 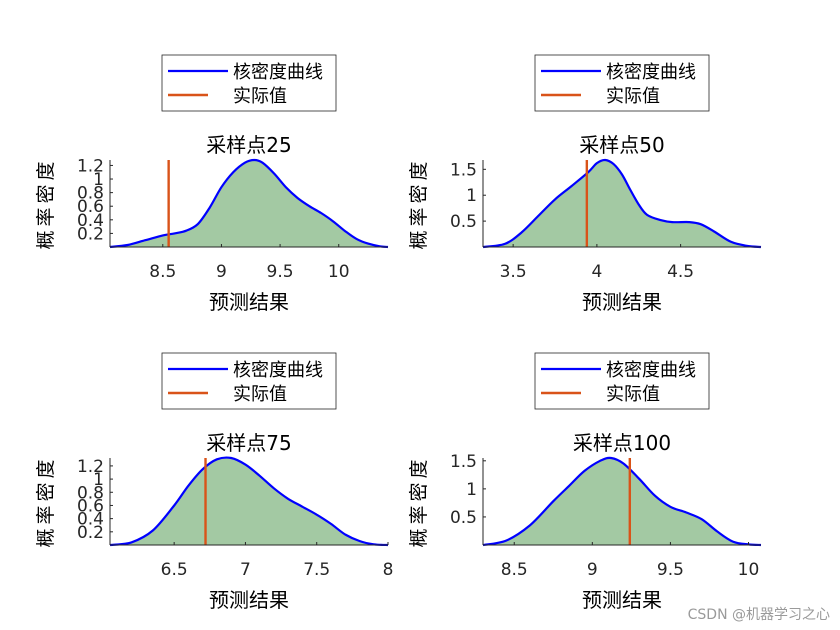 I want to click on x-tick-label: 7.5, so click(x=316, y=570).